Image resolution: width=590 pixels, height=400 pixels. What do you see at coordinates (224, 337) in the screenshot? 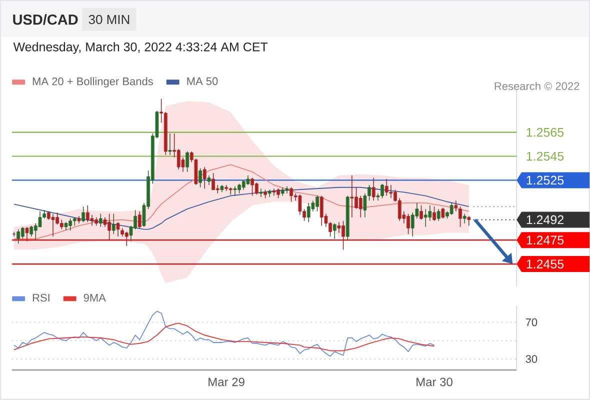
I see `line-series` at bounding box center [224, 337].